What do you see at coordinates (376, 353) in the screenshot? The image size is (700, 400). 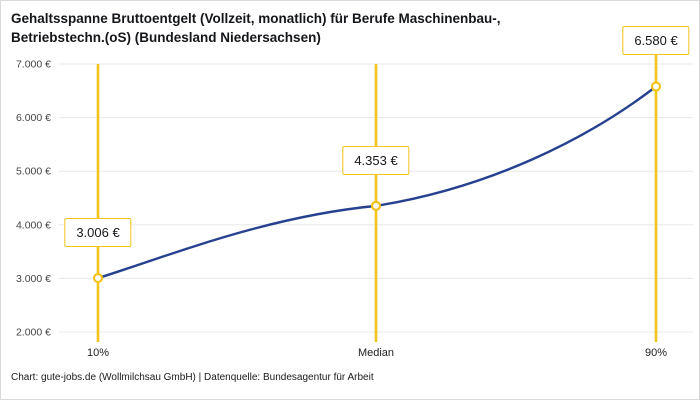 I see `x-tick-label: Median` at bounding box center [376, 353].